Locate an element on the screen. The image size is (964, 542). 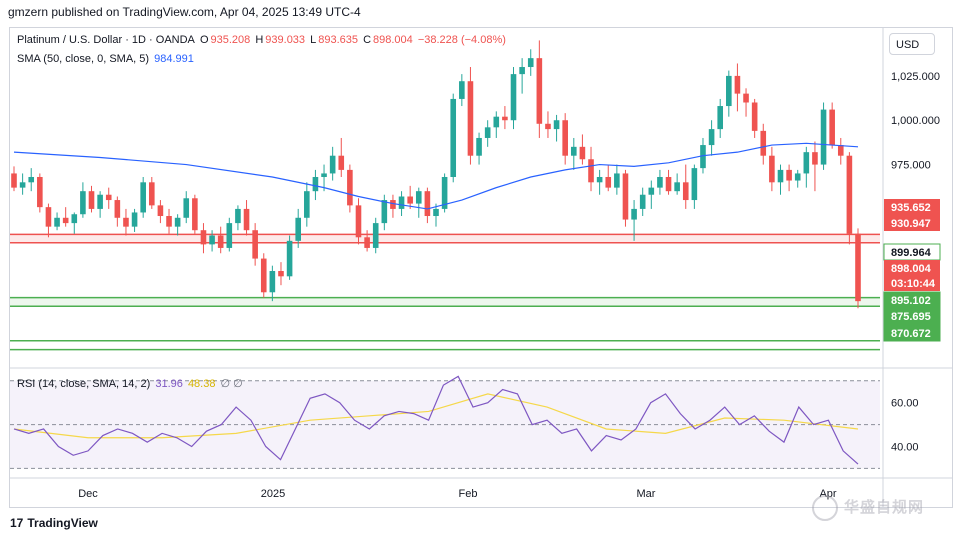
time-axis-label: 2025 is located at coordinates (273, 494).